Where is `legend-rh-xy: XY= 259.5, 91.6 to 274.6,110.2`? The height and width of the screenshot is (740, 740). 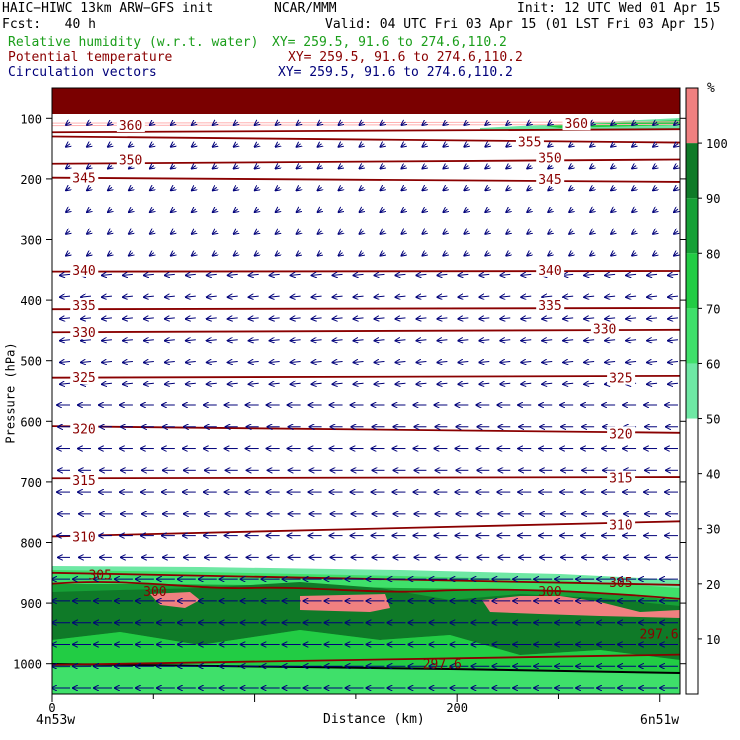 legend-rh-xy: XY= 259.5, 91.6 to 274.6,110.2 is located at coordinates (389, 42).